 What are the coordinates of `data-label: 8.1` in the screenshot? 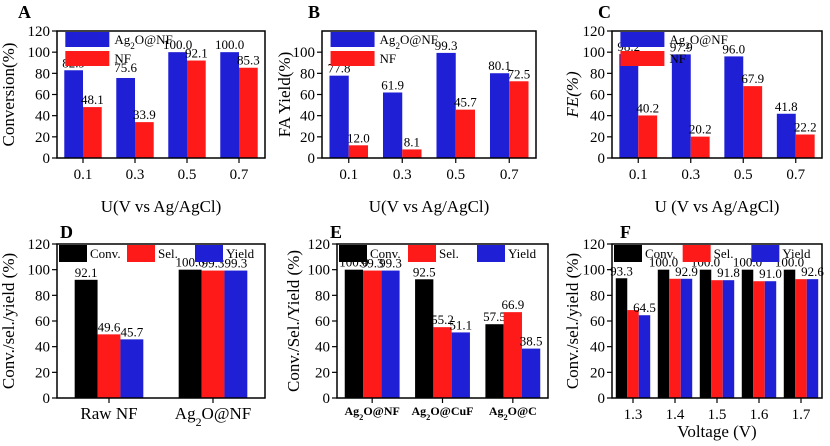 It's located at (412, 141).